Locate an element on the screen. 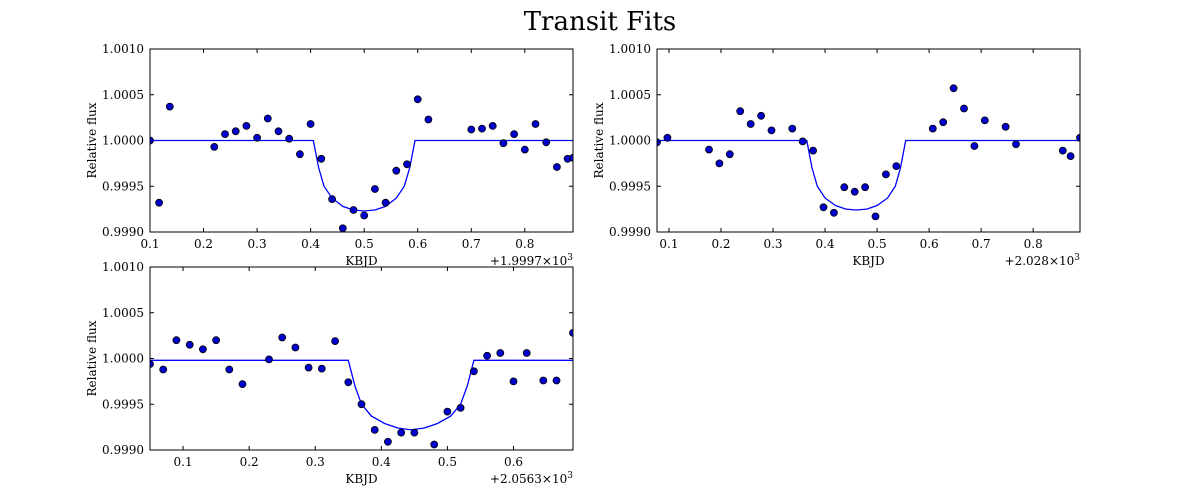 The width and height of the screenshot is (1200, 500). x-offset-exponent: 3 is located at coordinates (570, 258).